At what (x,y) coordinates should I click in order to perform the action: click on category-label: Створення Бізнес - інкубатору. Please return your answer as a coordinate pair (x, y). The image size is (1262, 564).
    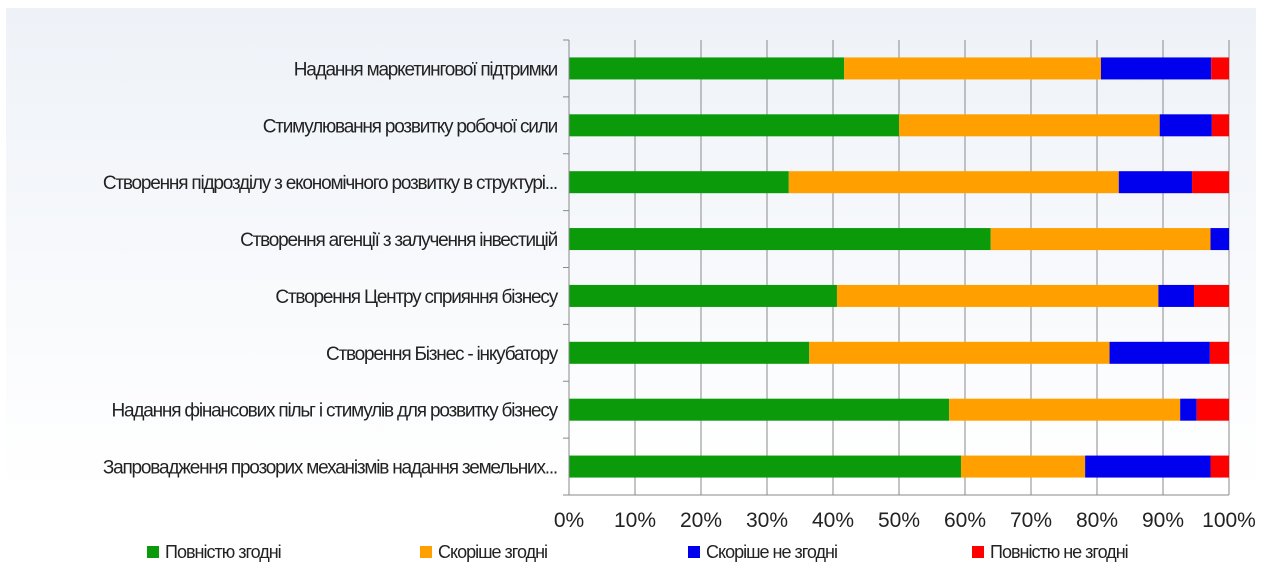
    Looking at the image, I should click on (442, 354).